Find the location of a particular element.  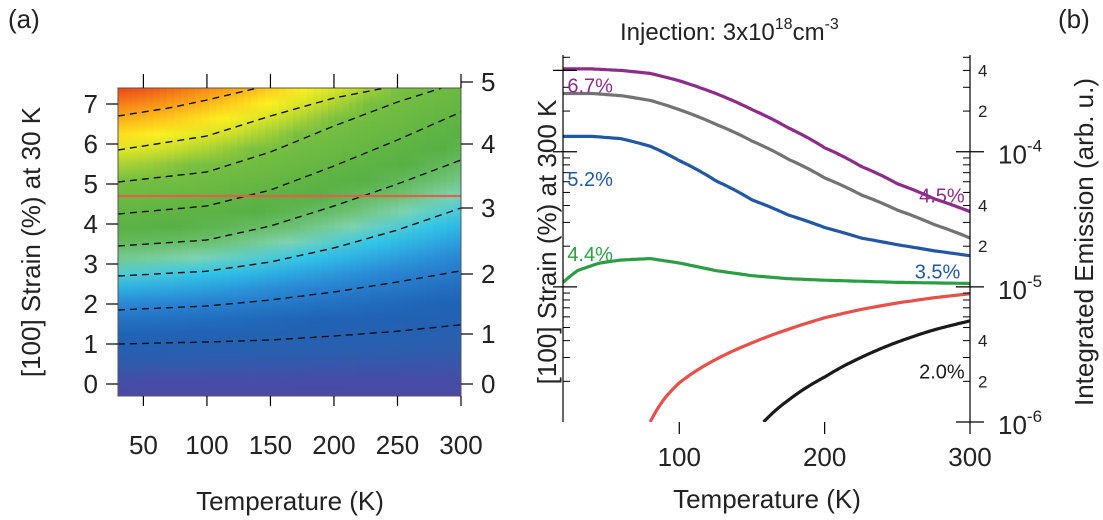

title-exp2: -3 is located at coordinates (832, 24).